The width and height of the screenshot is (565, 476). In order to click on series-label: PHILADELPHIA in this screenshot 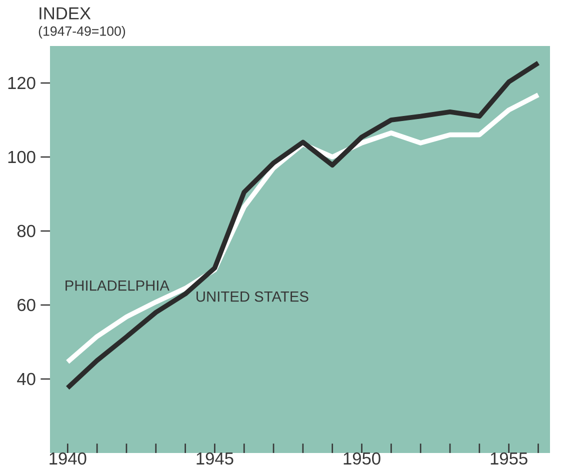, I will do `click(118, 285)`.